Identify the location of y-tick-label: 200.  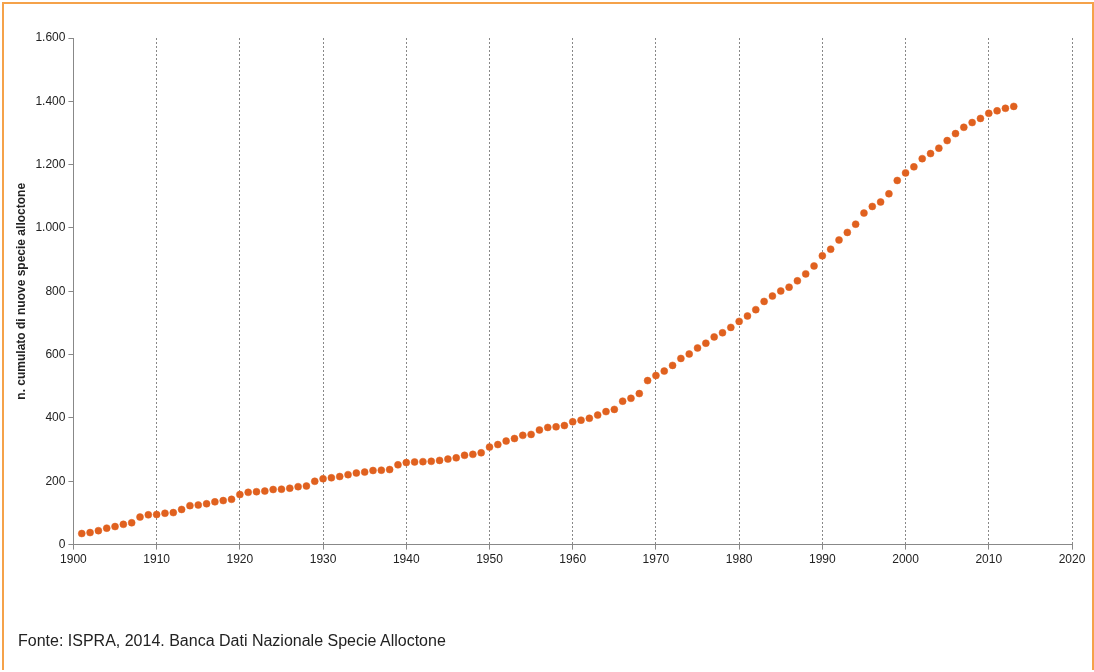
(55, 480).